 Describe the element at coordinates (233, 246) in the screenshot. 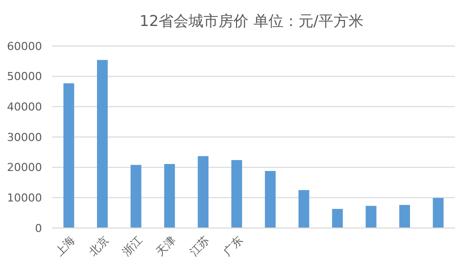

I see `x-tick-label: 广东` at that location.